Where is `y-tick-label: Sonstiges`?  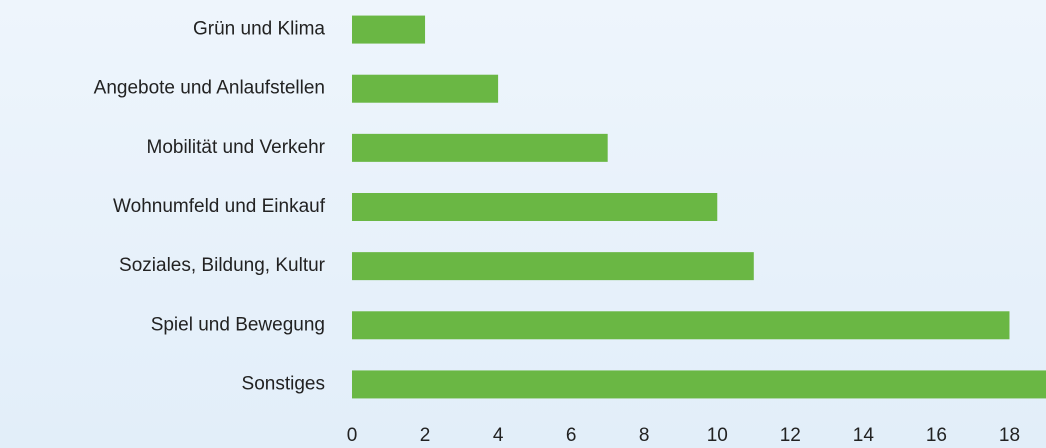
y-tick-label: Sonstiges is located at coordinates (283, 383).